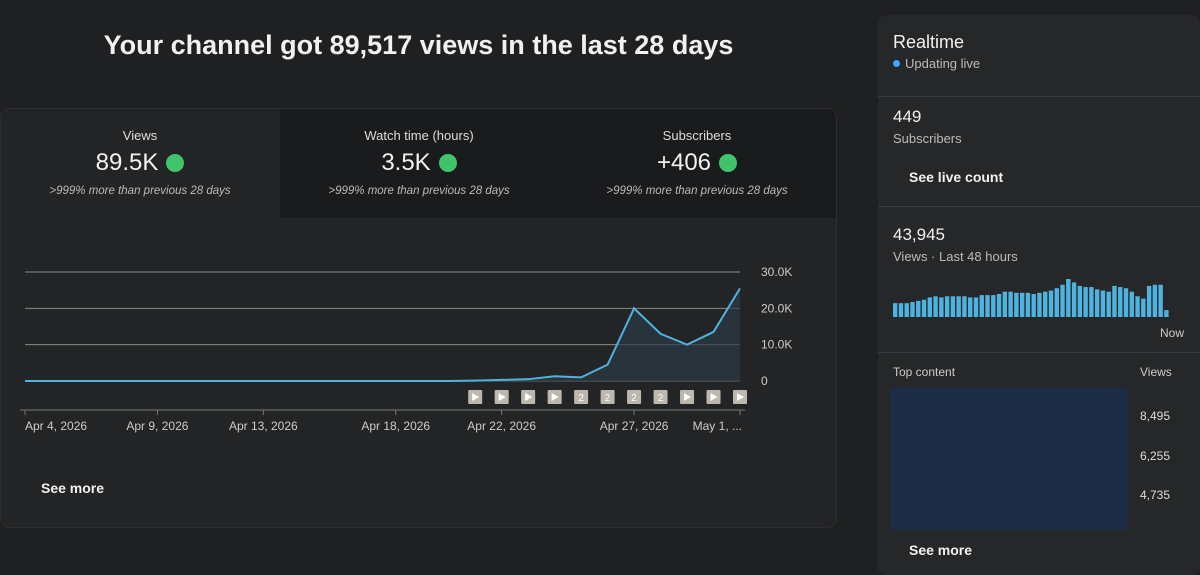  Describe the element at coordinates (157, 426) in the screenshot. I see `x-tick-label: Apr 9, 2026` at that location.